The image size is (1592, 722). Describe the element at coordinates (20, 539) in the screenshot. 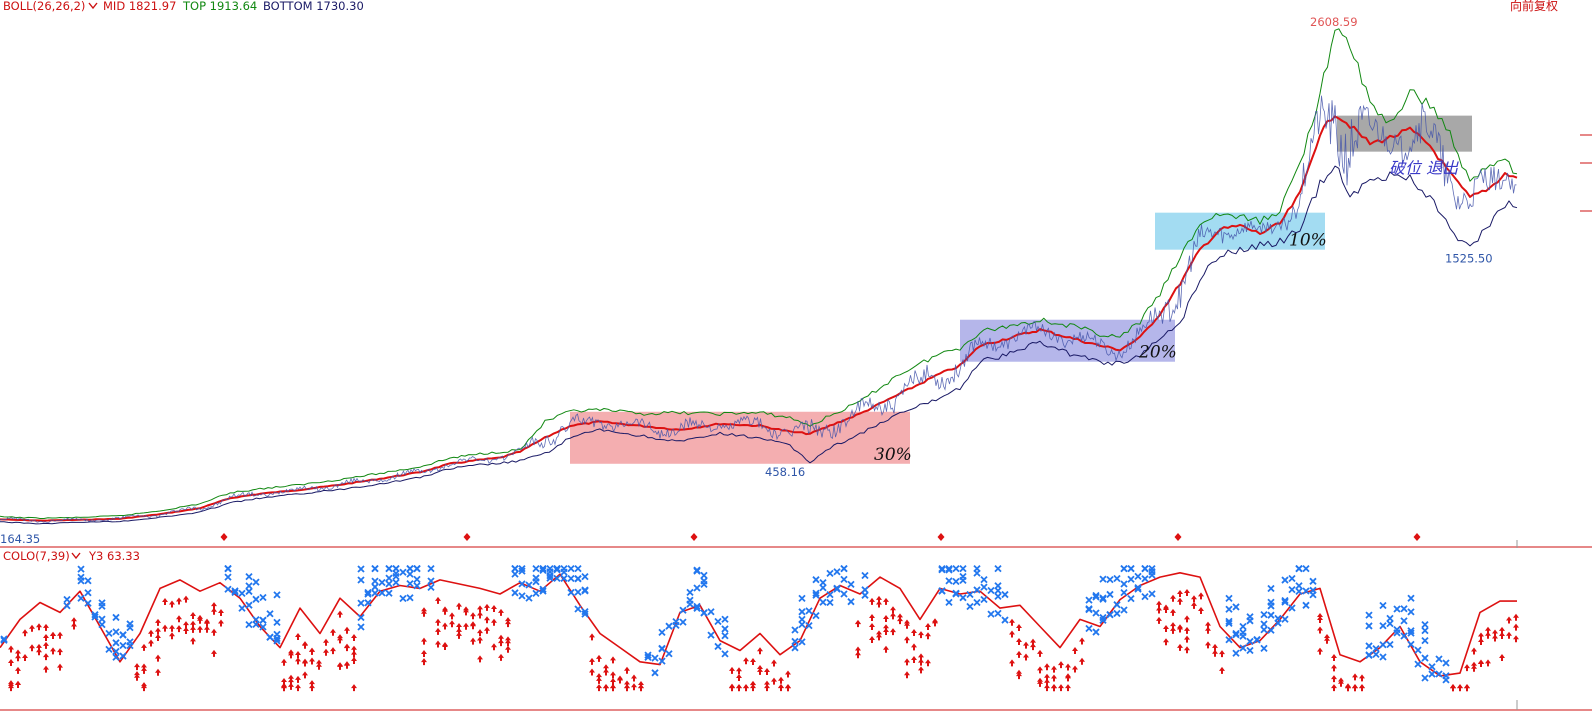

I see `value-label: 164.35` at that location.